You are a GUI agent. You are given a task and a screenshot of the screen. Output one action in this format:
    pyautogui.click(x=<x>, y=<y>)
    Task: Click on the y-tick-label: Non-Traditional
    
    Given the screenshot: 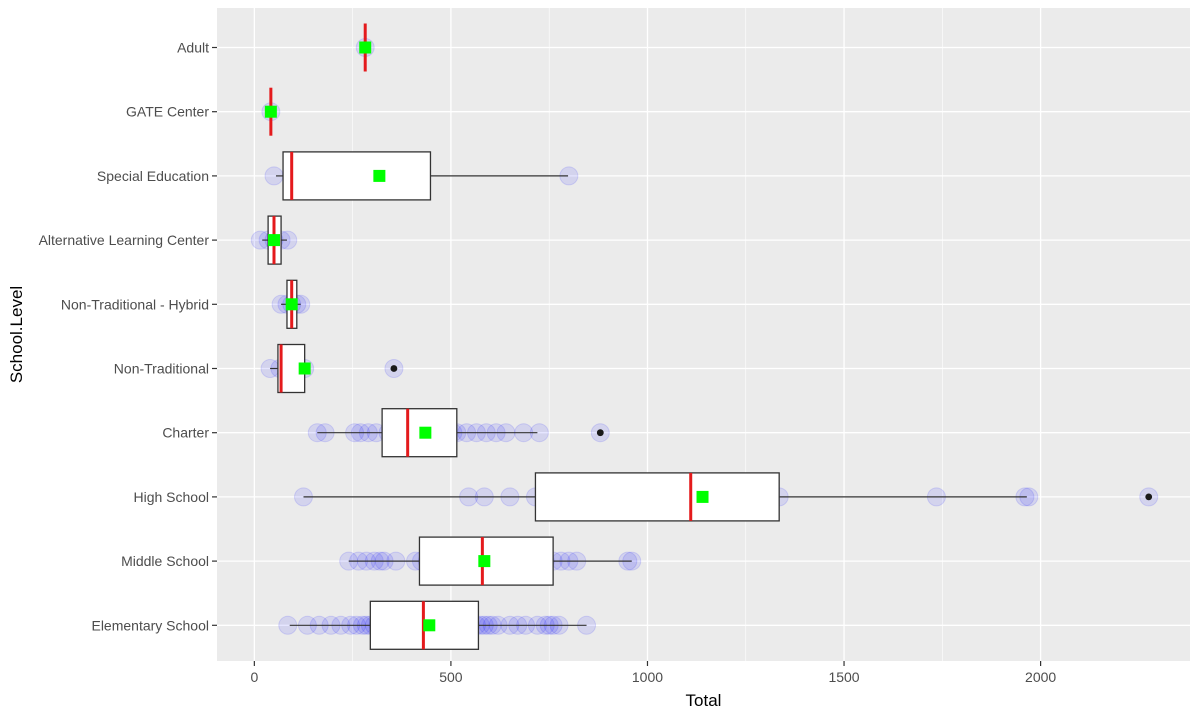 What is the action you would take?
    pyautogui.click(x=161, y=369)
    